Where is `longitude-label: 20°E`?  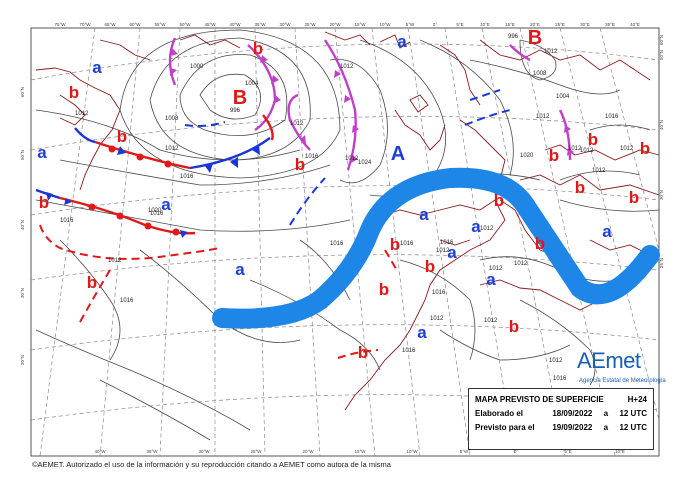 longitude-label: 20°E is located at coordinates (535, 24).